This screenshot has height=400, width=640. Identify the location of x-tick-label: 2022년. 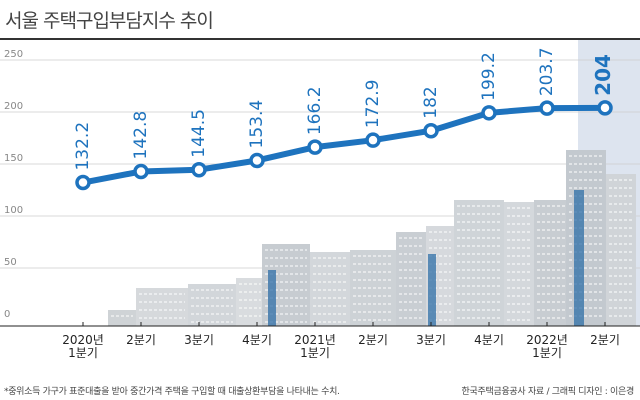
(547, 340).